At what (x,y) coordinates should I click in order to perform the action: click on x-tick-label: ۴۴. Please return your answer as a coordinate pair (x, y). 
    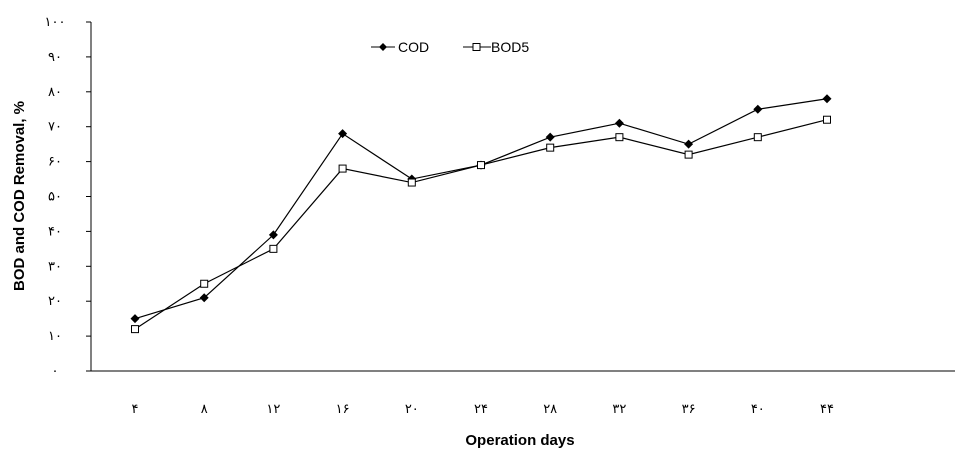
    Looking at the image, I should click on (827, 409).